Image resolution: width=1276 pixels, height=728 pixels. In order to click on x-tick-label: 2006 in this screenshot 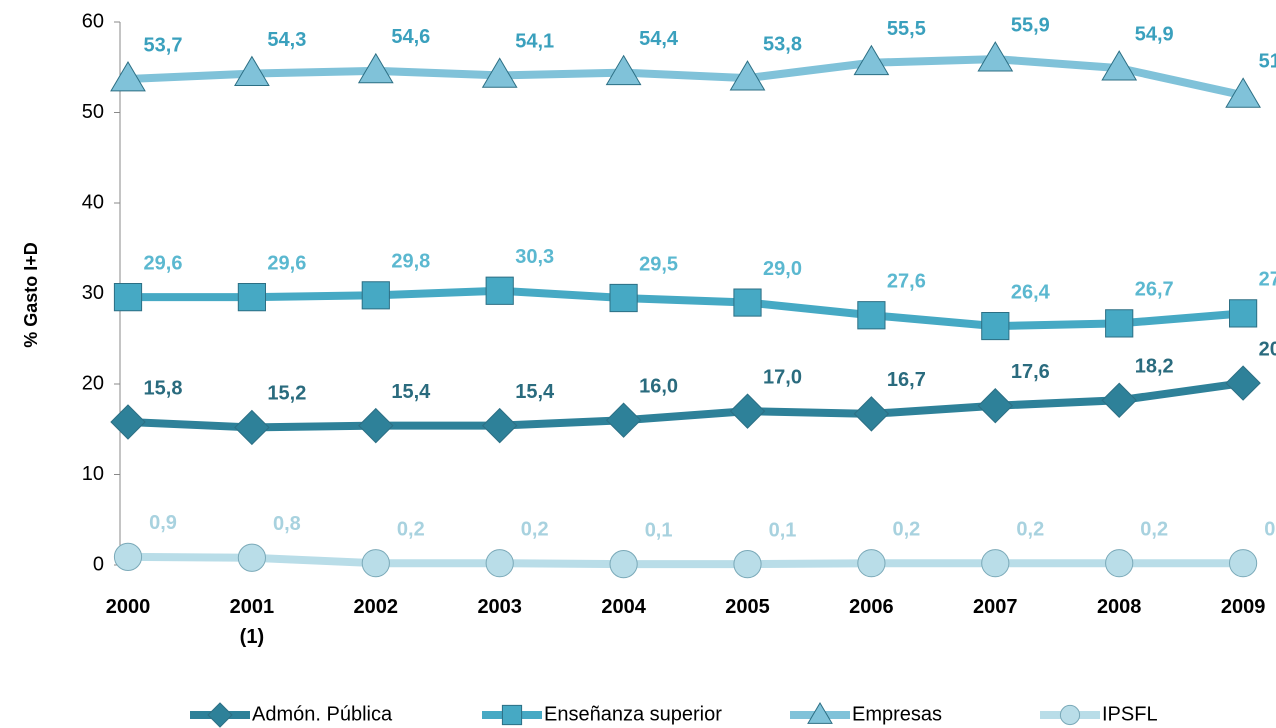, I will do `click(871, 607)`.